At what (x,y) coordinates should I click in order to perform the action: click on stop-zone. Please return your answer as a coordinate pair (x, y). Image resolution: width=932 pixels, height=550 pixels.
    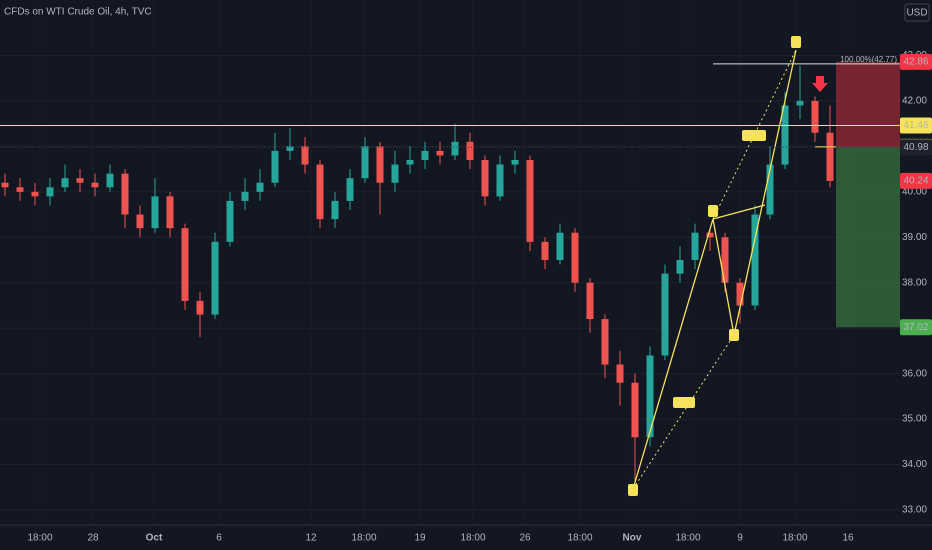
    Looking at the image, I should click on (868, 104).